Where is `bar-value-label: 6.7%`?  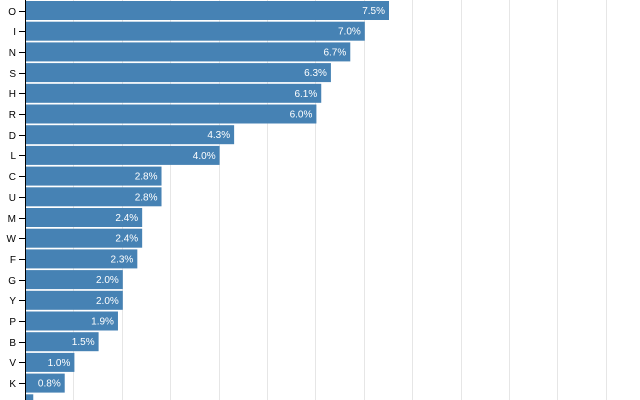
bar-value-label: 6.7% is located at coordinates (334, 52).